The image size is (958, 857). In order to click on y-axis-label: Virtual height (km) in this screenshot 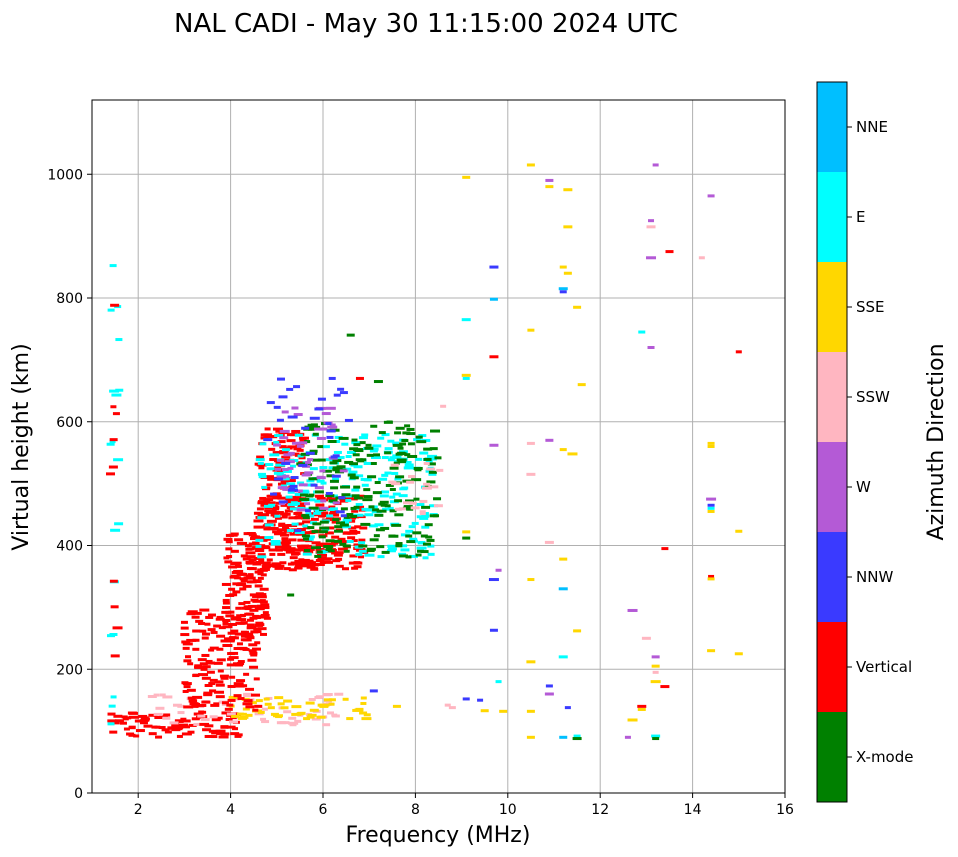, I will do `click(21, 446)`.